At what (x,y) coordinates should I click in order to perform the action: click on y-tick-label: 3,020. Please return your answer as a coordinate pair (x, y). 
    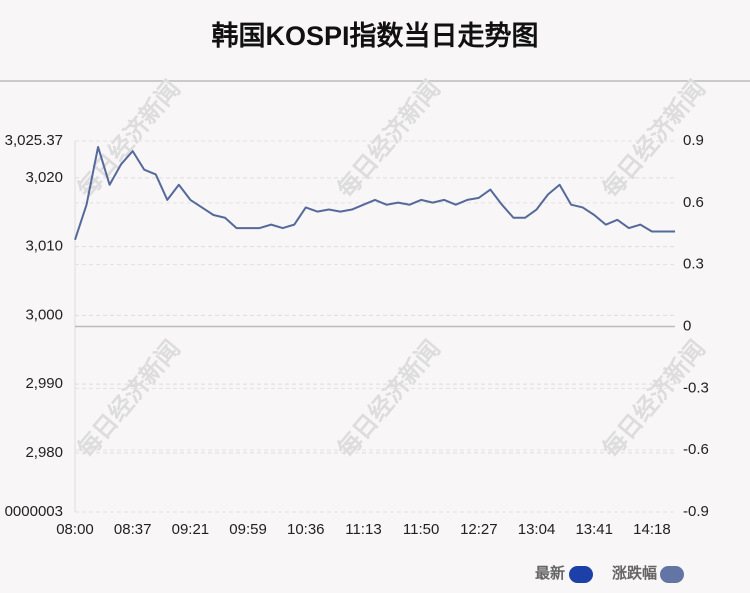
    Looking at the image, I should click on (44, 177).